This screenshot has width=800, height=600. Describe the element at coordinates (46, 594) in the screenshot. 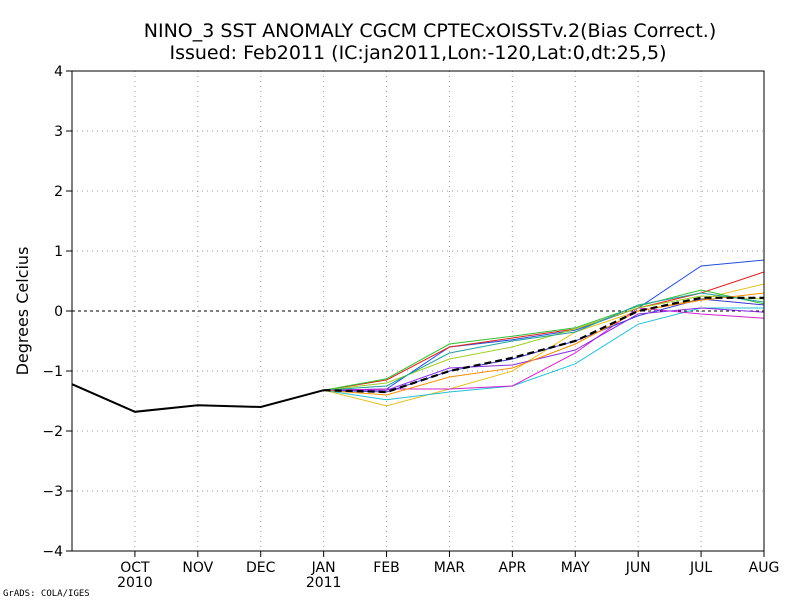

I see `footer-credit: GrADS: COLA/IGES` at that location.